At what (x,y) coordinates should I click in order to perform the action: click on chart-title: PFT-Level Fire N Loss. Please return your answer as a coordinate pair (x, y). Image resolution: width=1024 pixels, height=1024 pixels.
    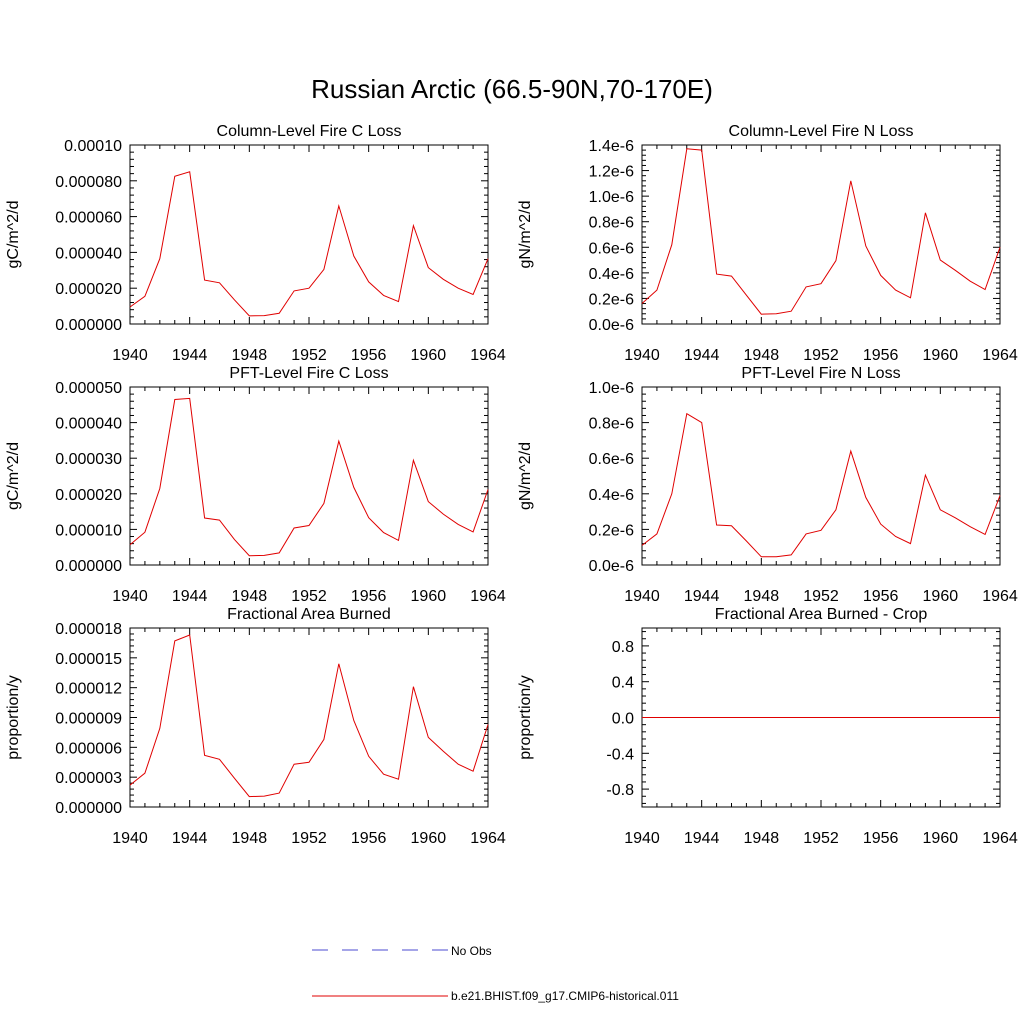
    Looking at the image, I should click on (820, 373).